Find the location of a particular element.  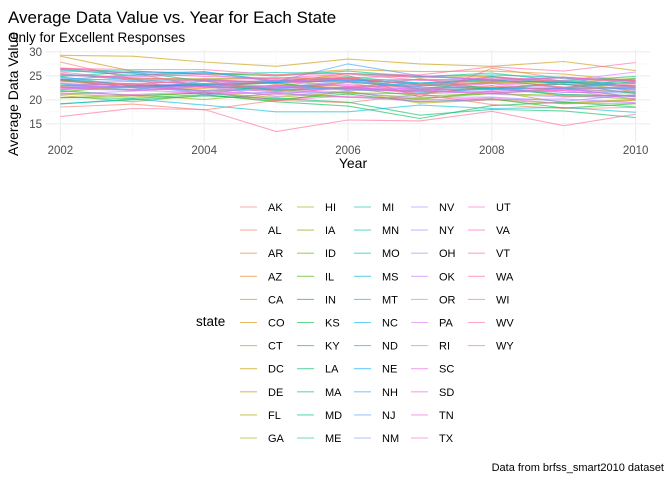

series-line-ky is located at coordinates (348, 107).